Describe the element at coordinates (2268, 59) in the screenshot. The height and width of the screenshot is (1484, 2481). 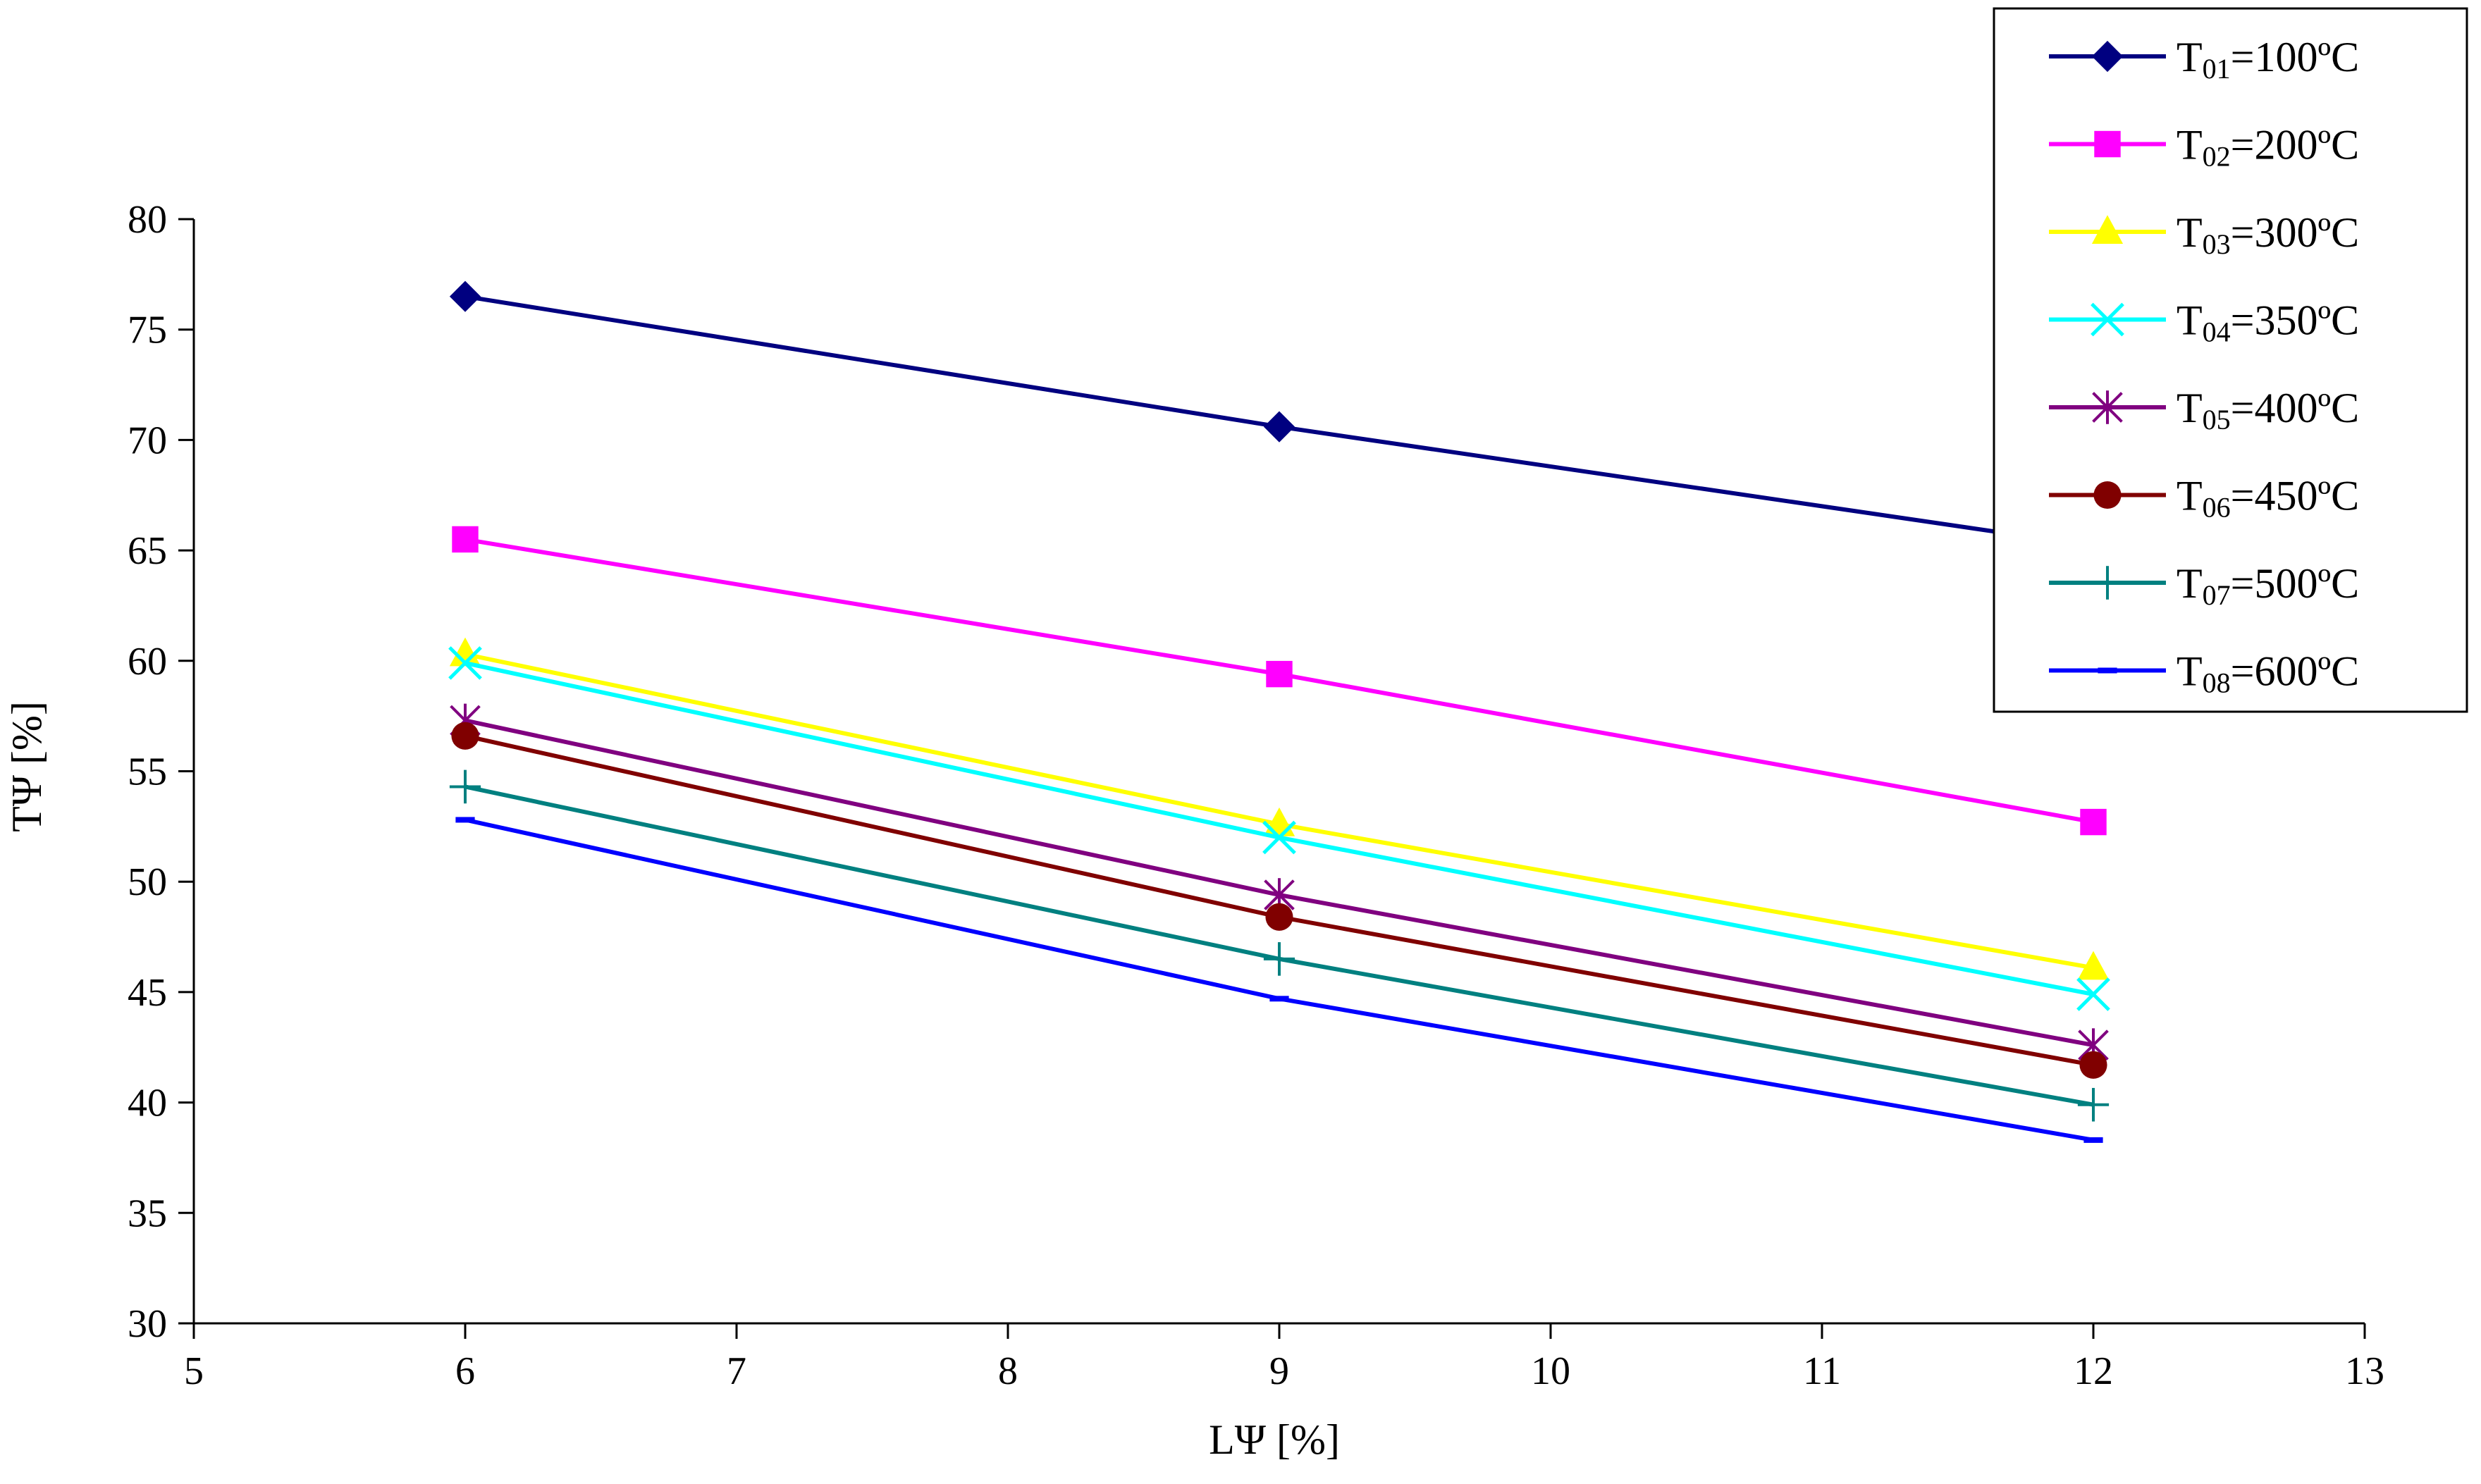
I see `legend-label: T01=100ºC` at that location.